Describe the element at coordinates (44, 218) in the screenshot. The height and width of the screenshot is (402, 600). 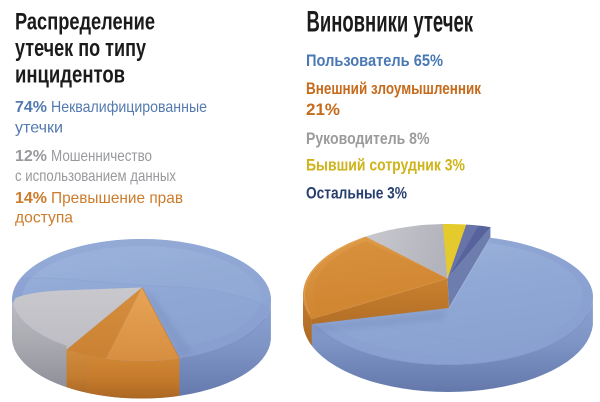
I see `svg-text: доступа` at that location.